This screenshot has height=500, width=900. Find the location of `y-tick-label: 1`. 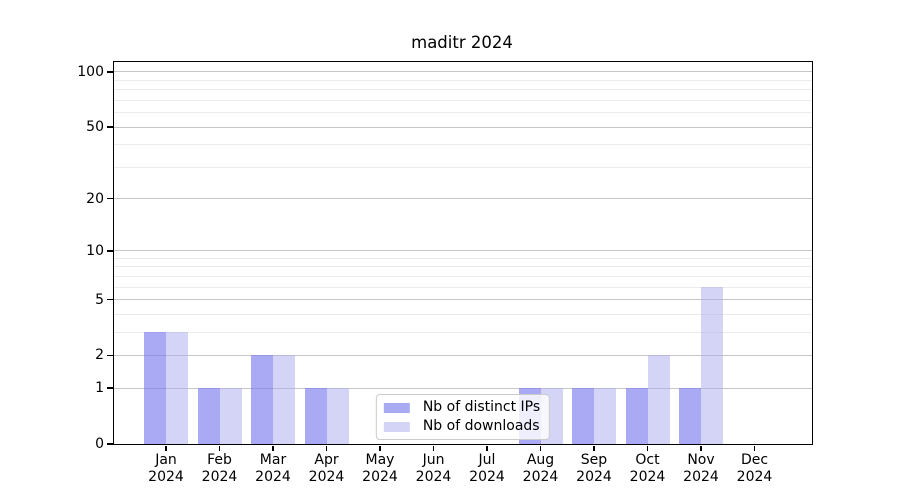

y-tick-label: 1 is located at coordinates (99, 388).